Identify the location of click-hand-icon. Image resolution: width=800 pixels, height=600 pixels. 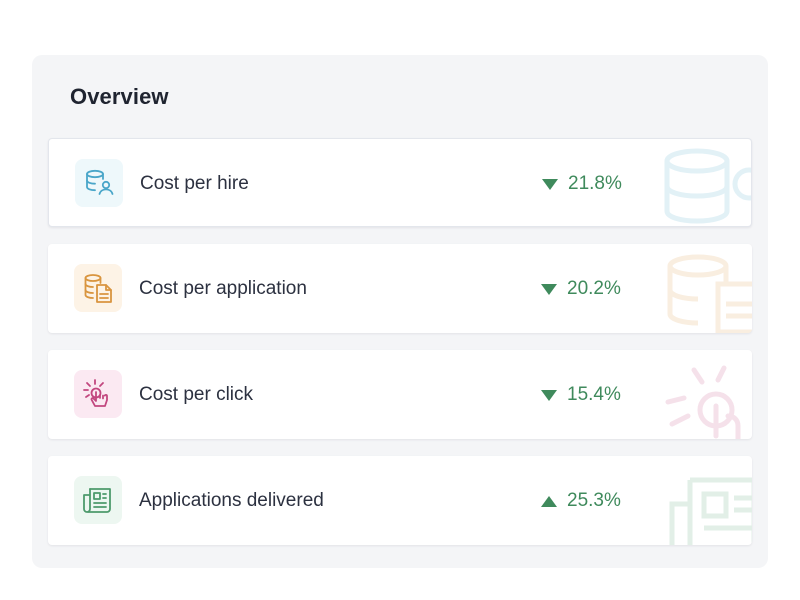
(98, 394).